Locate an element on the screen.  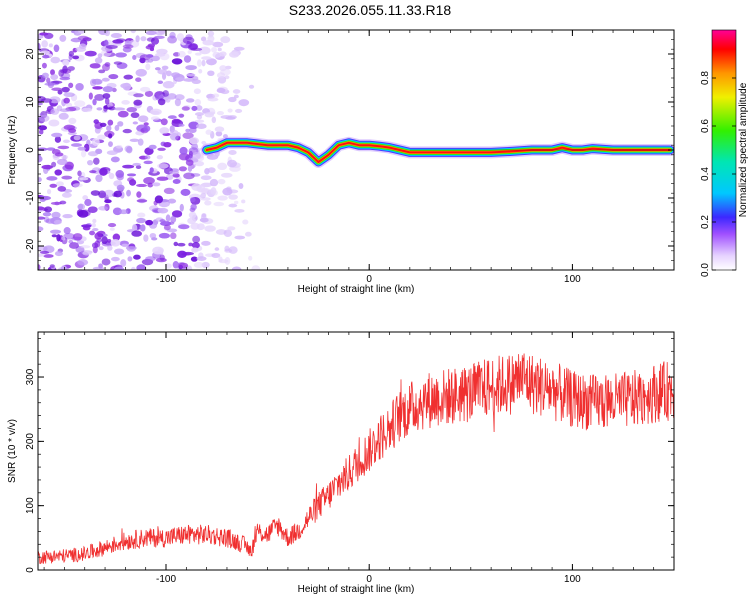
noise-blobs is located at coordinates (149, 150).